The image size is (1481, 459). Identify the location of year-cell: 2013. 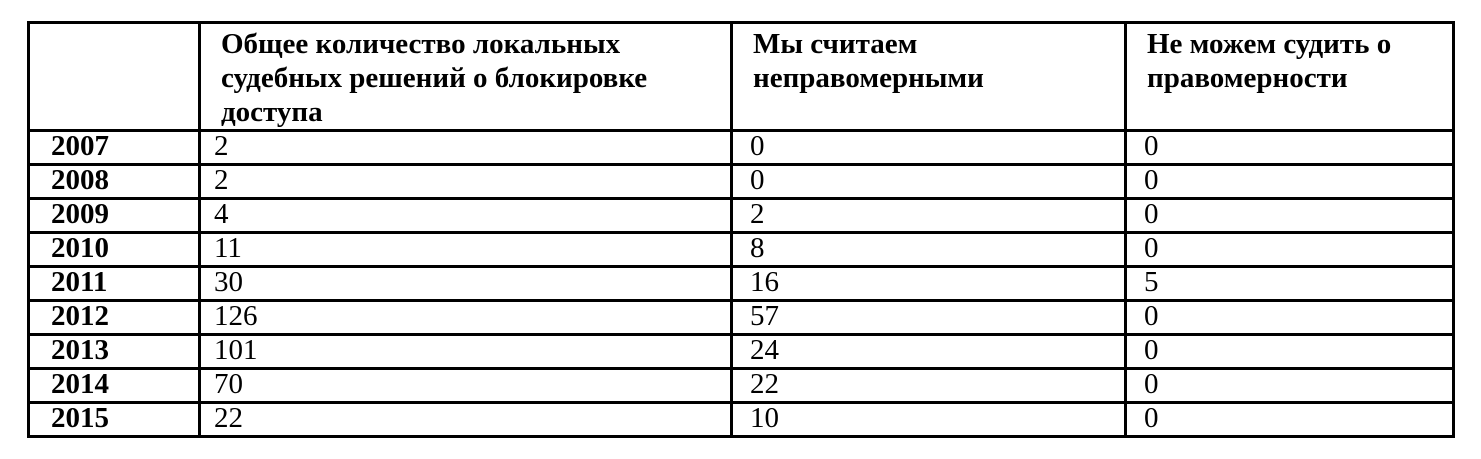
(114, 351).